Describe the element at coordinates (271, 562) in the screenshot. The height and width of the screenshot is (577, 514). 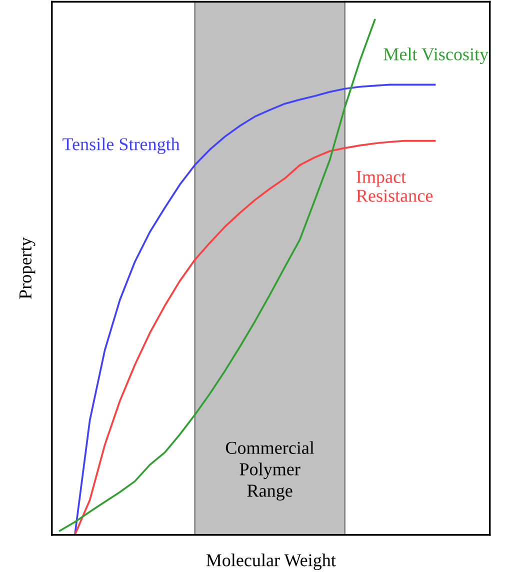
I see `x-axis-title: Molecular Weight` at that location.